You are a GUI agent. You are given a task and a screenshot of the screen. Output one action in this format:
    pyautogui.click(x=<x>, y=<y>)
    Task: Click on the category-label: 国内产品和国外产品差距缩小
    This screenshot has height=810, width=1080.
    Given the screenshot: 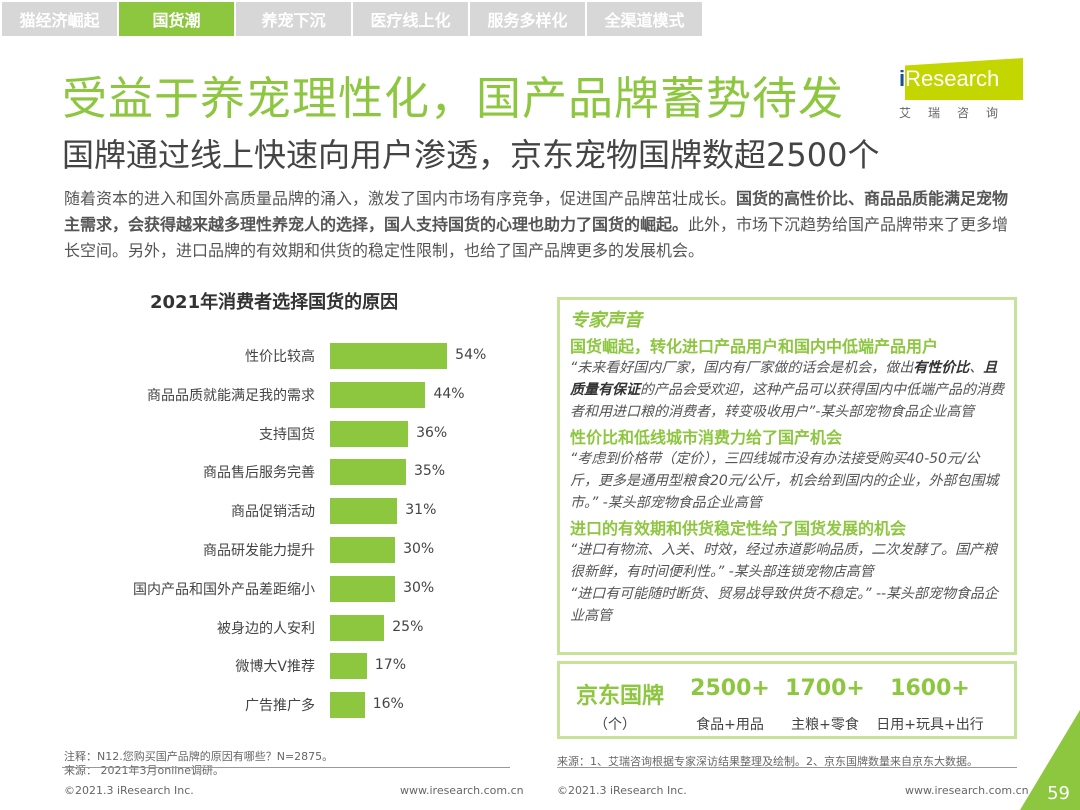 What is the action you would take?
    pyautogui.click(x=224, y=589)
    